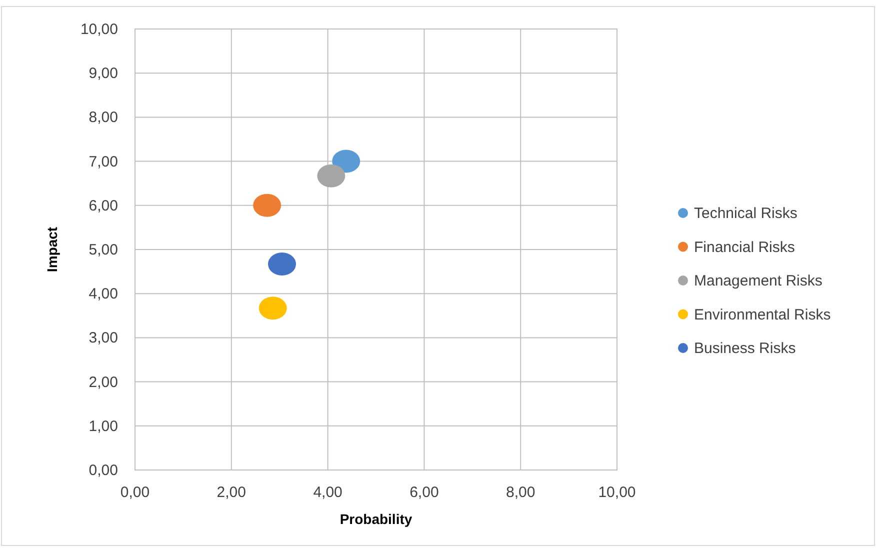 This screenshot has height=549, width=876. Describe the element at coordinates (103, 117) in the screenshot. I see `y-tick-label: 8,00` at that location.